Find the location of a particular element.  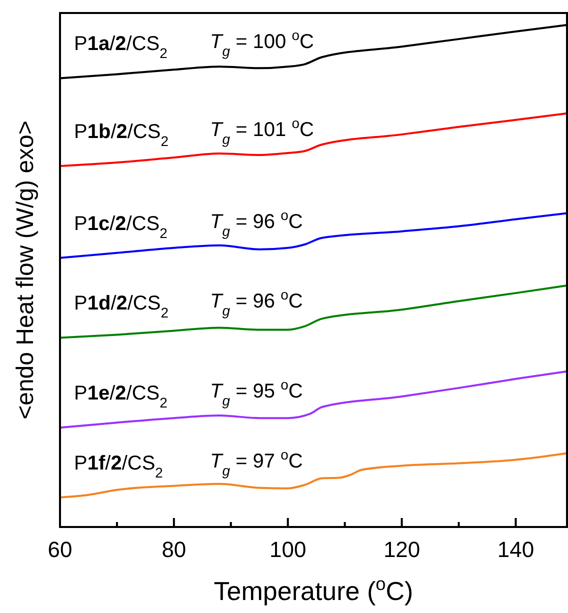

y-axis-title: <endo Heat flow (W/g) exo> is located at coordinates (25, 270).